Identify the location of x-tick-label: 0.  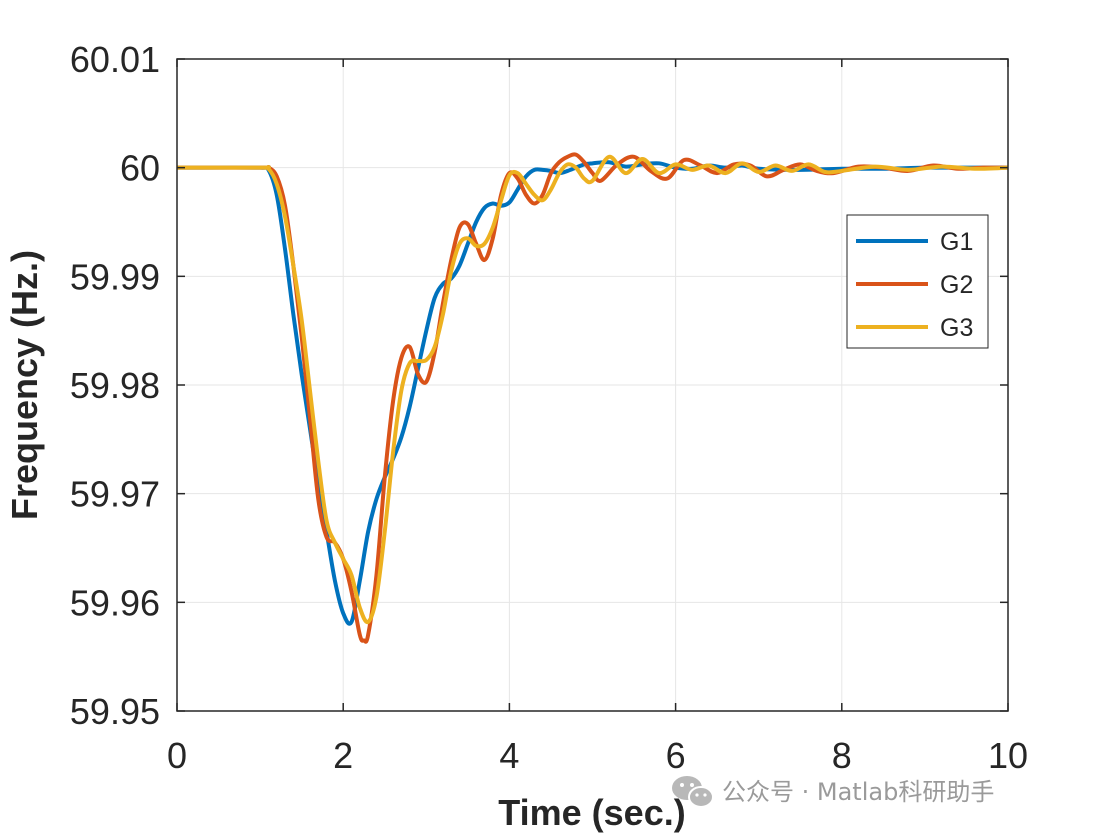
(177, 755).